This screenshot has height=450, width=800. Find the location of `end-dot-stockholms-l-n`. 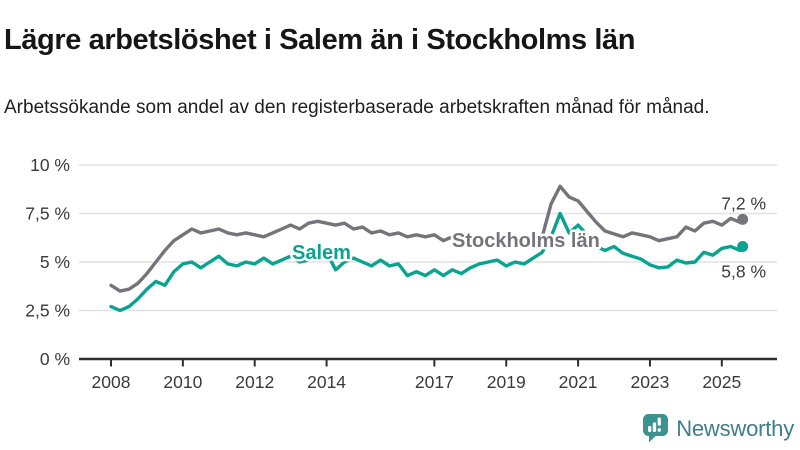

end-dot-stockholms-l-n is located at coordinates (743, 219).